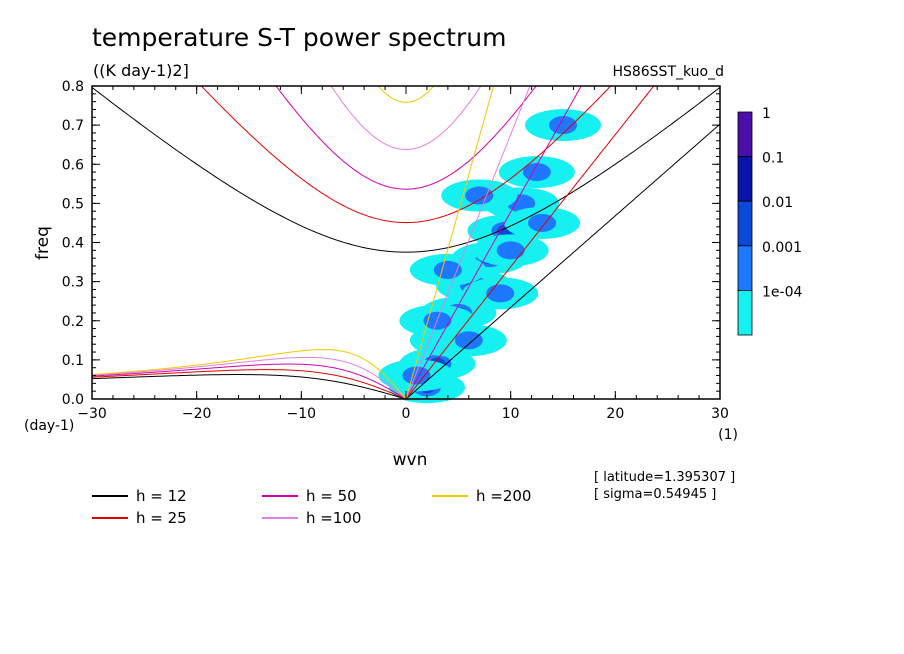  Describe the element at coordinates (769, 221) in the screenshot. I see `colorbar: 1 0.1 0.01 0.001 1e-04` at that location.